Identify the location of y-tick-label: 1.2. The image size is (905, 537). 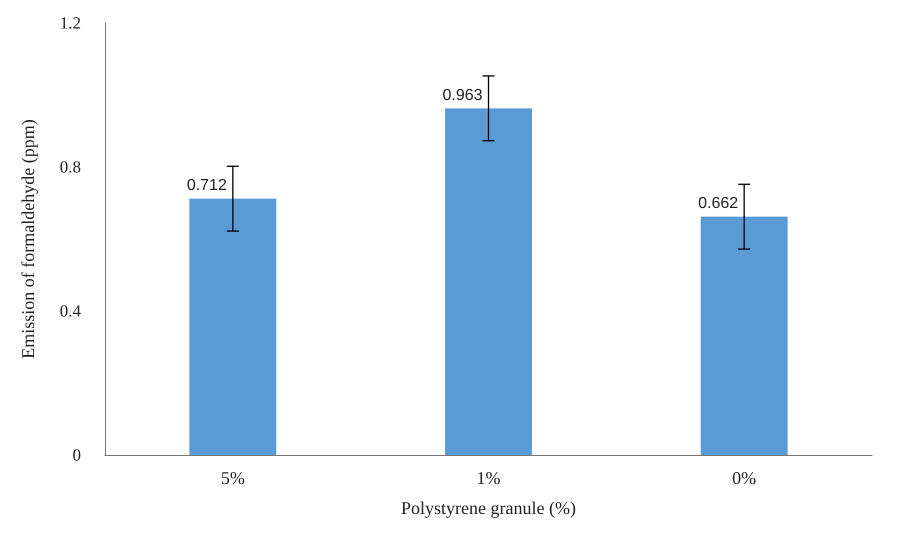
(70, 23).